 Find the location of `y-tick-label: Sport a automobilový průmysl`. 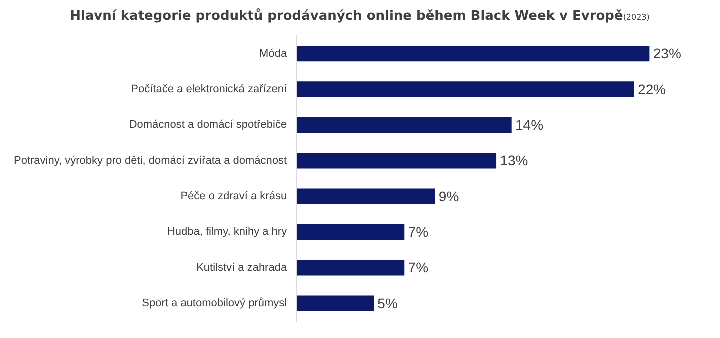

y-tick-label: Sport a automobilový průmysl is located at coordinates (215, 304).